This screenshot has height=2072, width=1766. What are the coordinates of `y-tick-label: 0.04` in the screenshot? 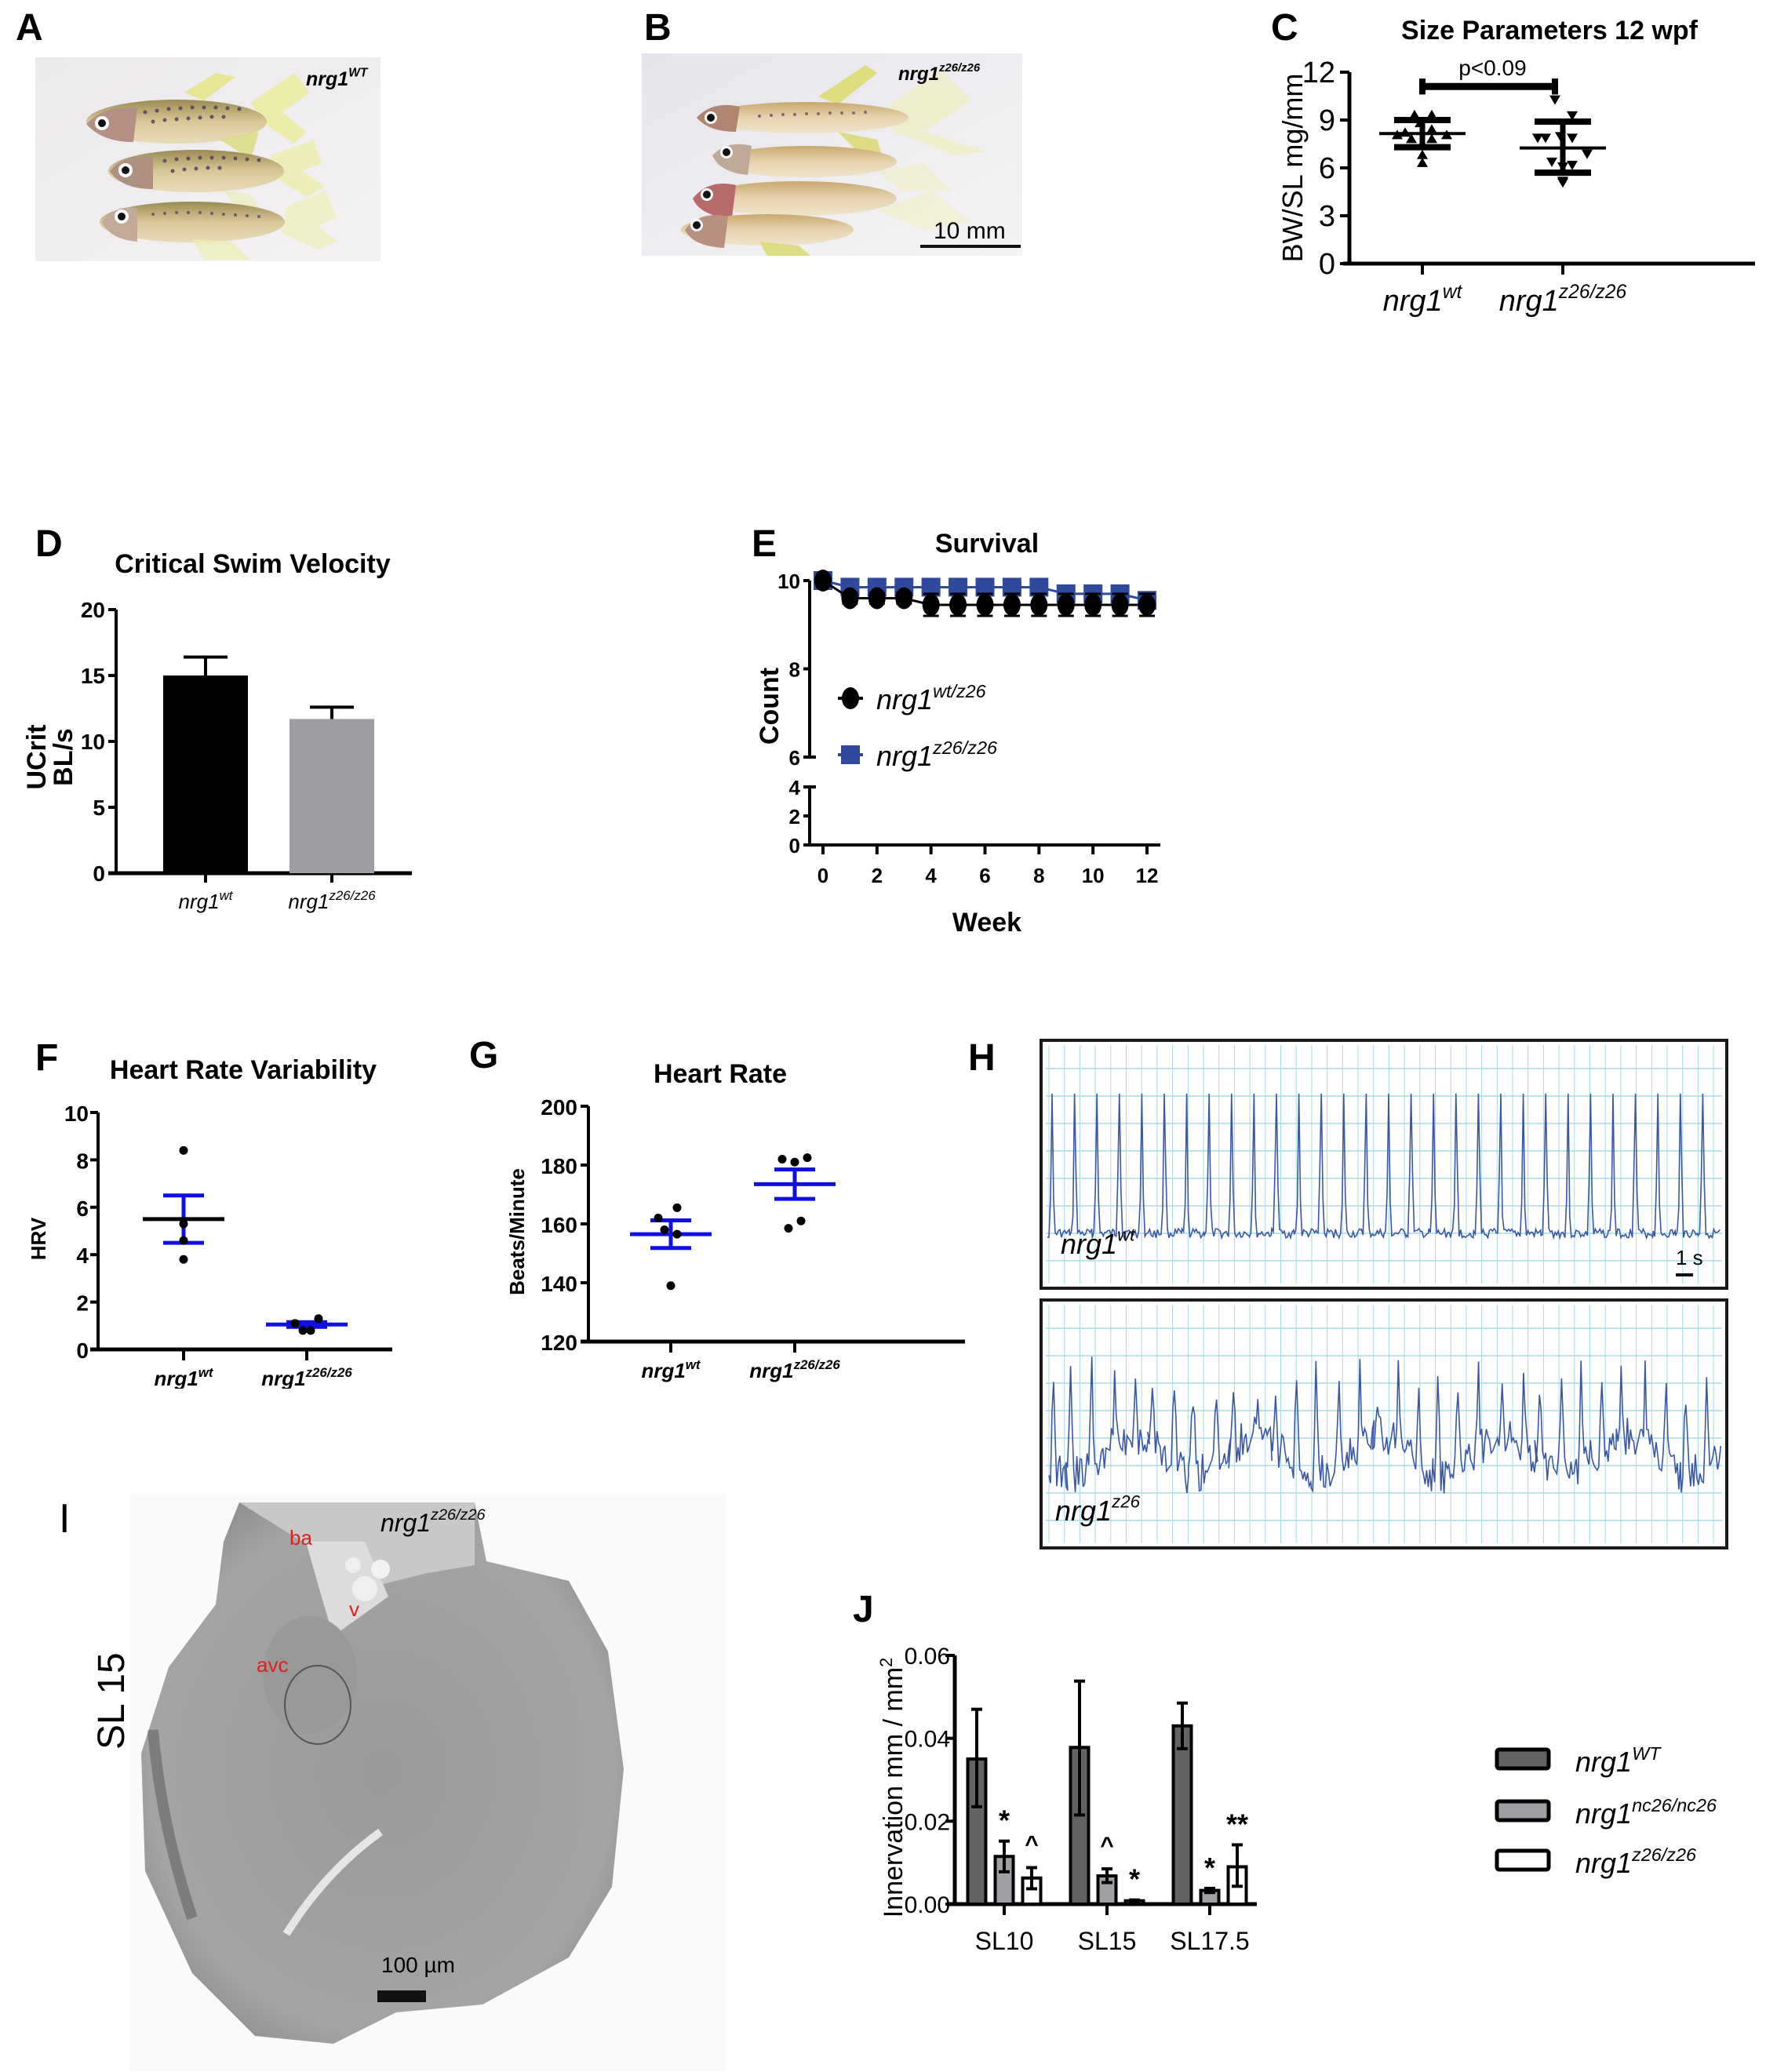 It's located at (928, 1740).